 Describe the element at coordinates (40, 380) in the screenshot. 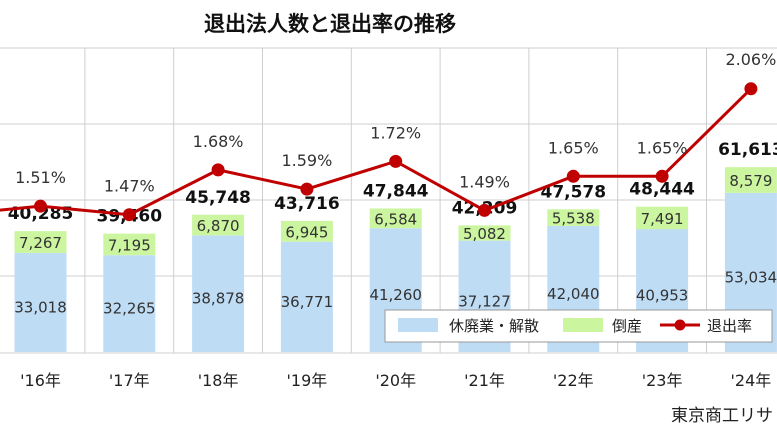

I see `x-tick-label: '16年` at that location.